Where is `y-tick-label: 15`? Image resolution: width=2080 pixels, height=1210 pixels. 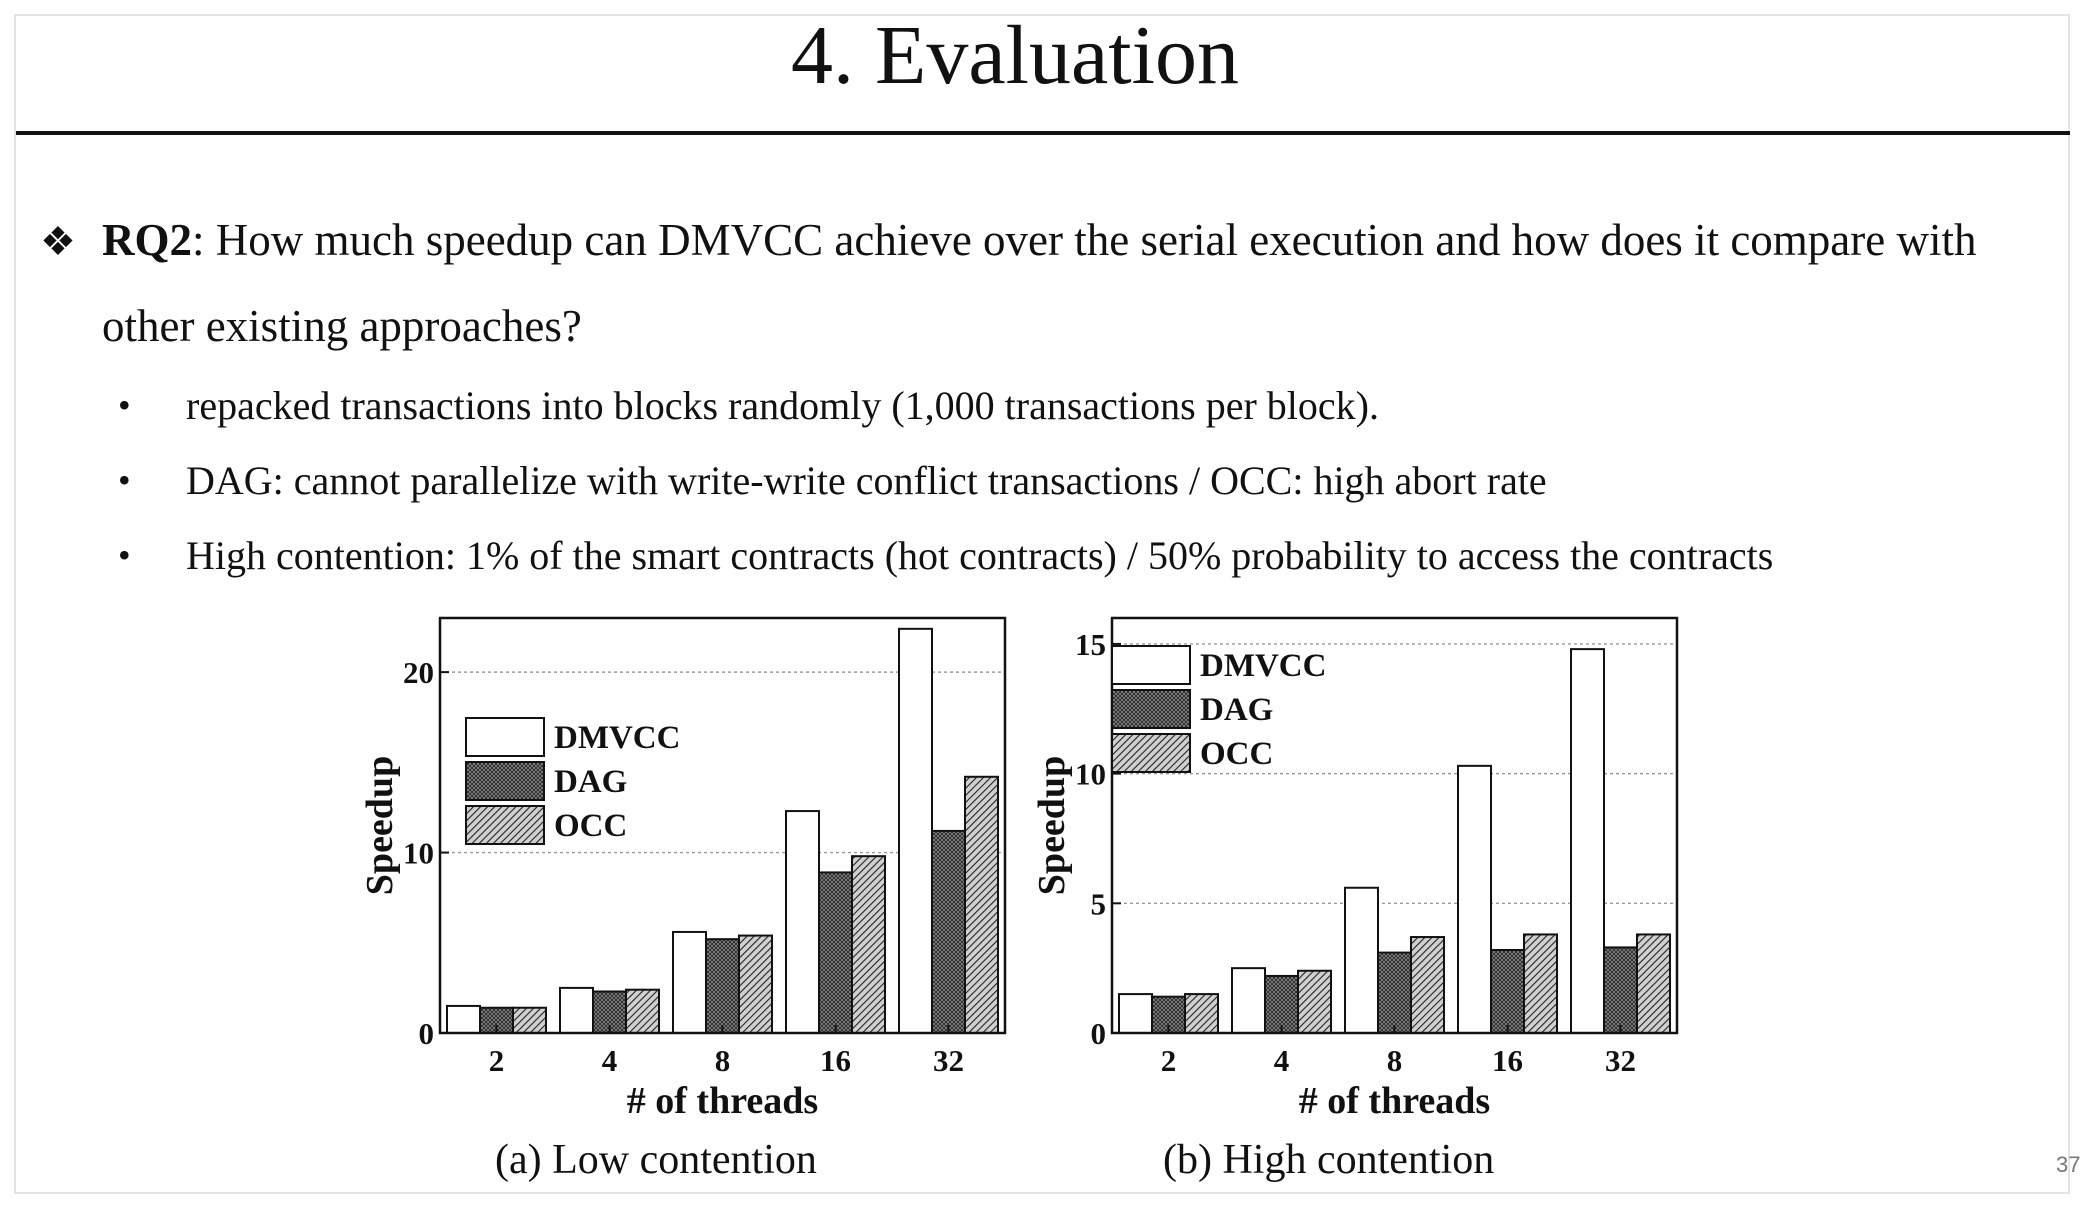
y-tick-label: 15 is located at coordinates (1090, 644).